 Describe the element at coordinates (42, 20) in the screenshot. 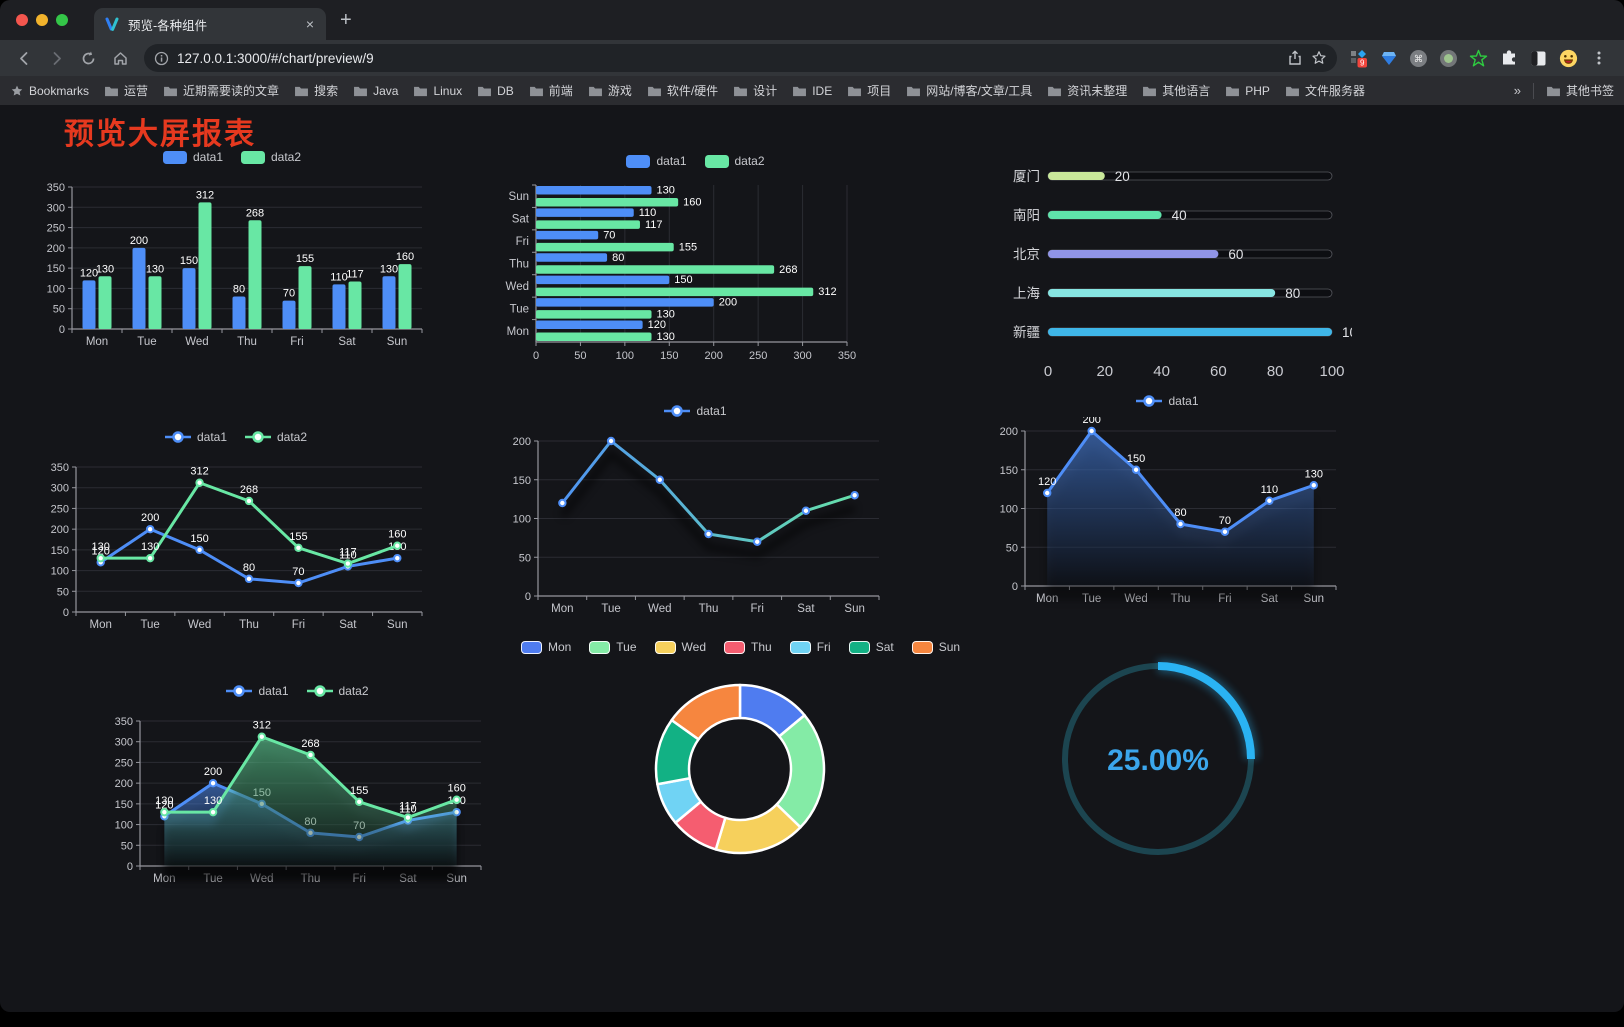

I see `minimize-window-button` at that location.